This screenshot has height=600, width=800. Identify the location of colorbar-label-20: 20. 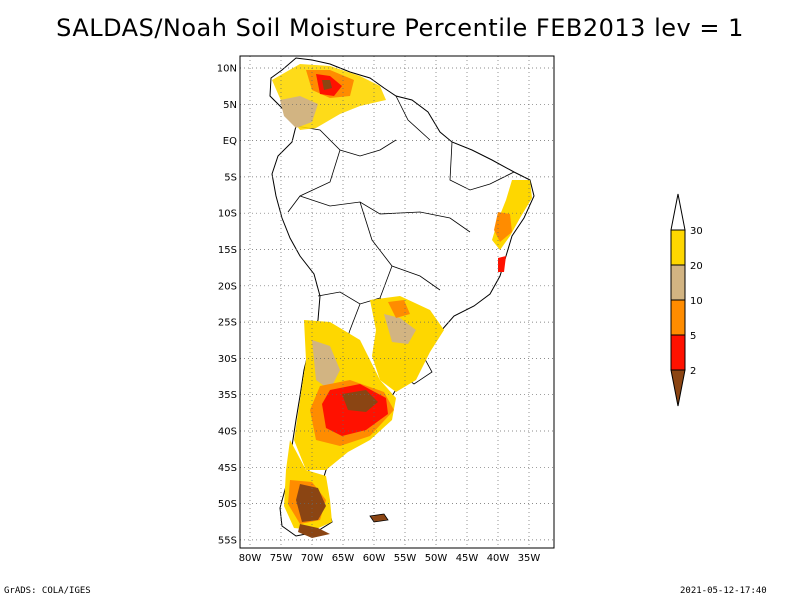
(696, 266).